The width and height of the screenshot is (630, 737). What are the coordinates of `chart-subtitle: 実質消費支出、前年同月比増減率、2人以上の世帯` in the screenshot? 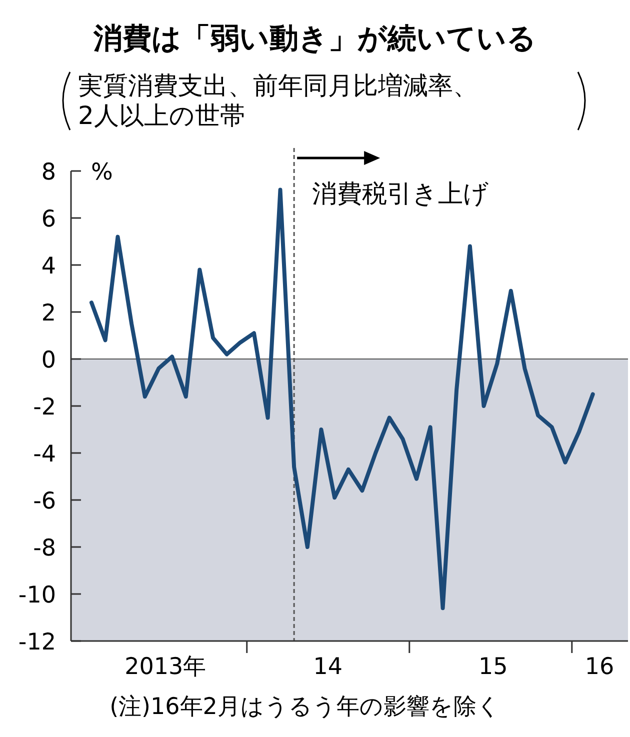 It's located at (278, 100).